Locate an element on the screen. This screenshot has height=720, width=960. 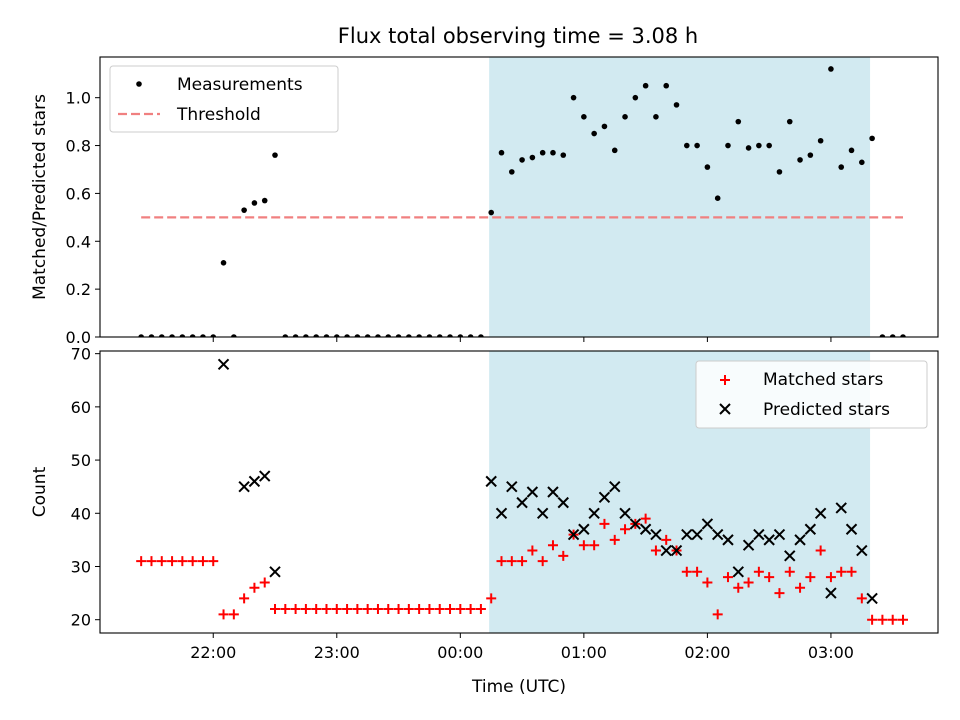
x-axis-label: Time (UTC) is located at coordinates (518, 687).